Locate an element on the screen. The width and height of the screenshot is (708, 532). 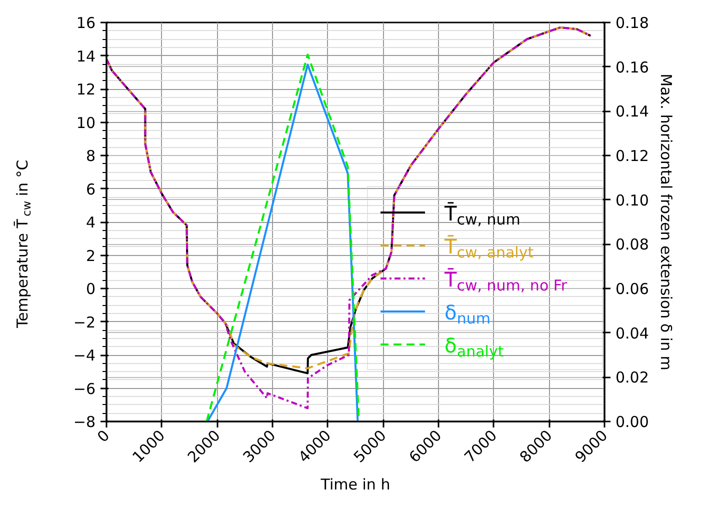
y2-tick-label: 0.02 is located at coordinates (632, 377).